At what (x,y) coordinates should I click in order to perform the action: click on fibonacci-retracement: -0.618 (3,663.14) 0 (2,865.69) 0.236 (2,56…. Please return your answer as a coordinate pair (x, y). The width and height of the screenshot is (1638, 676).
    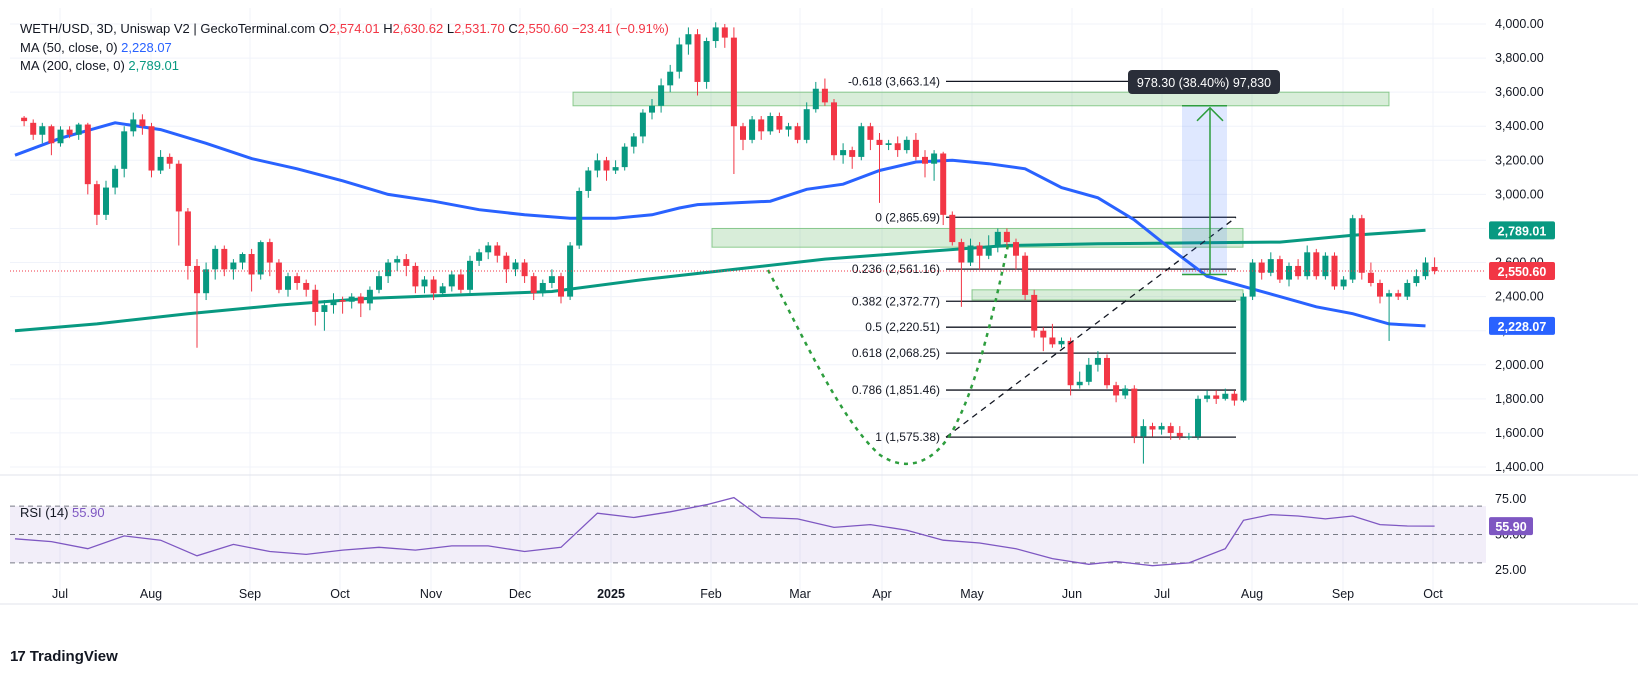
    Looking at the image, I should click on (1042, 259).